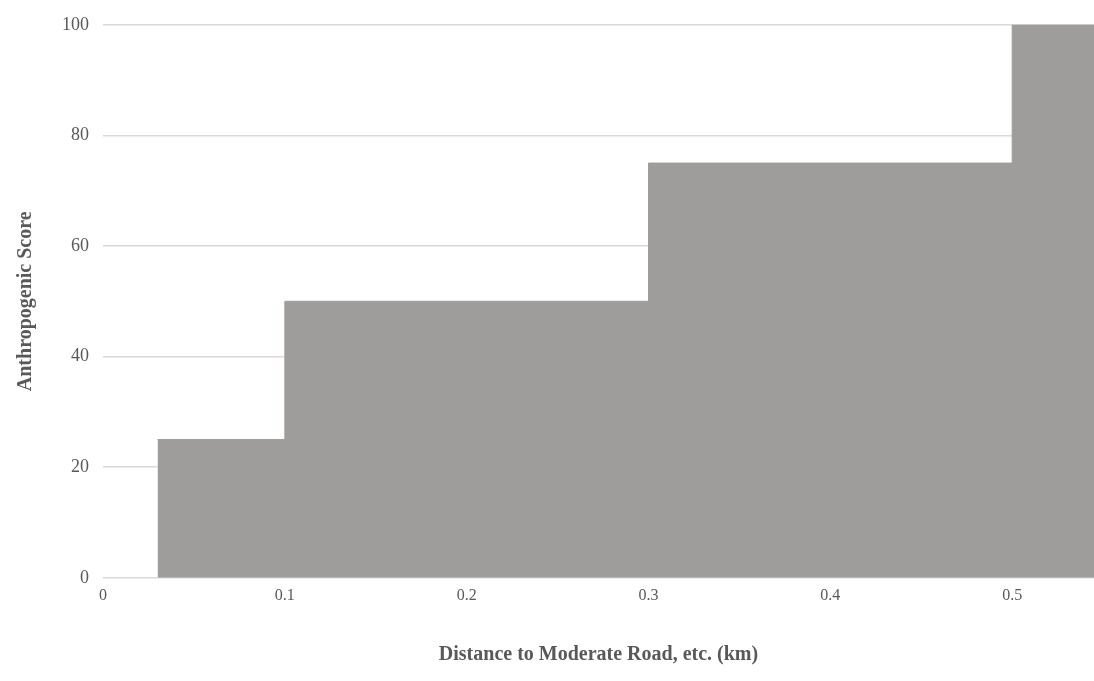  Describe the element at coordinates (284, 594) in the screenshot. I see `x-tick-label: 0.1` at that location.